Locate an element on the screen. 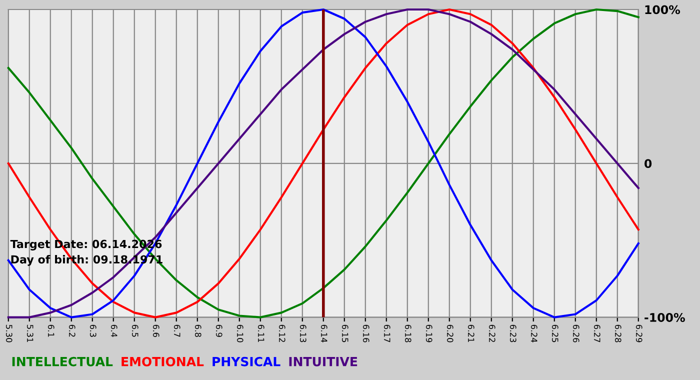 Image resolution: width=700 pixels, height=380 pixels. x-tick-label: 6.5 is located at coordinates (135, 330).